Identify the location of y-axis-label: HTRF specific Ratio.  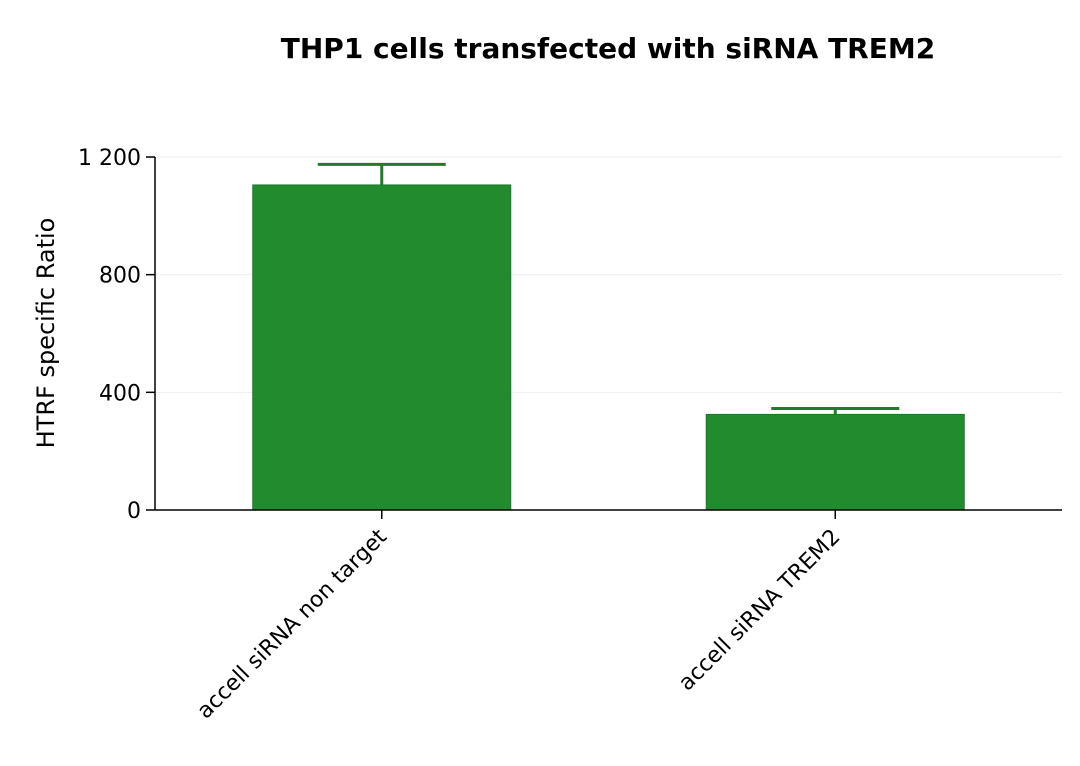
(46, 333).